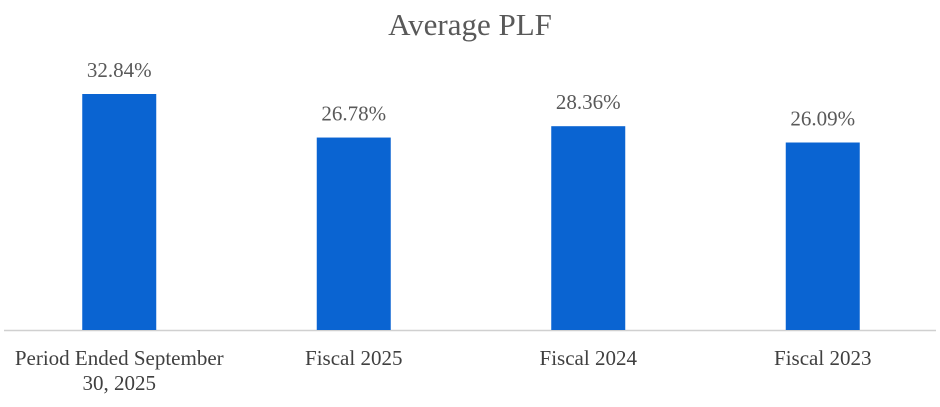  I want to click on x-tick-label: Period Ended September 30, 2025, so click(119, 370).